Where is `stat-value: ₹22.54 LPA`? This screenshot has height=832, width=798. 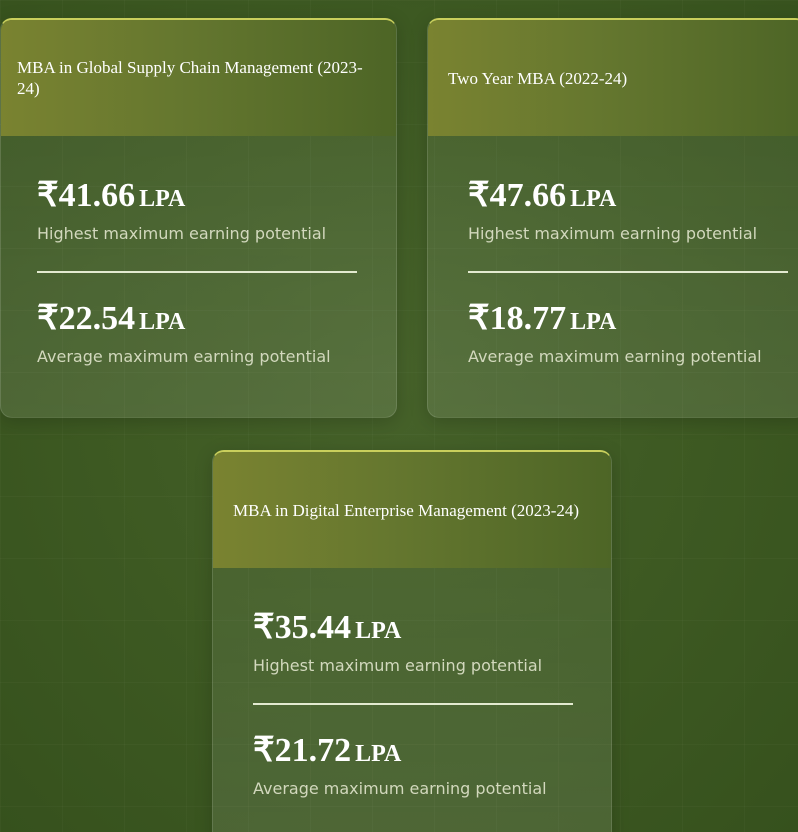 stat-value: ₹22.54 LPA is located at coordinates (216, 320).